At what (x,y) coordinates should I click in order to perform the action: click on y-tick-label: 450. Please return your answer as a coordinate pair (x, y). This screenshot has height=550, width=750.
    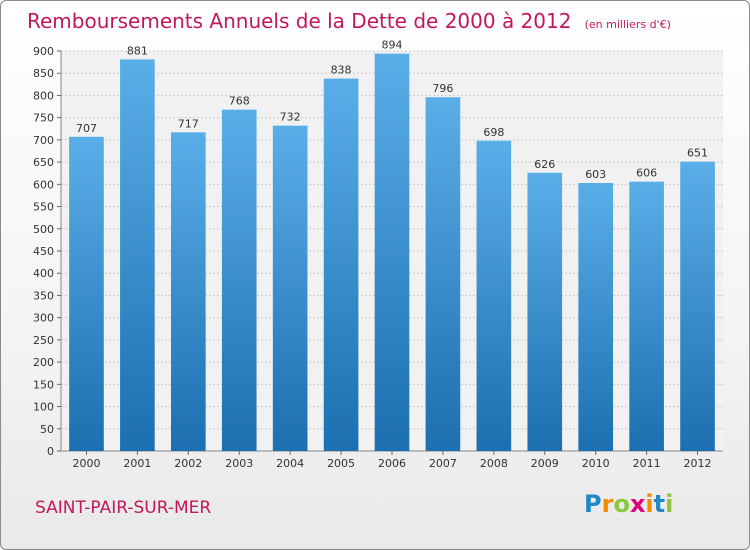
    Looking at the image, I should click on (43, 251).